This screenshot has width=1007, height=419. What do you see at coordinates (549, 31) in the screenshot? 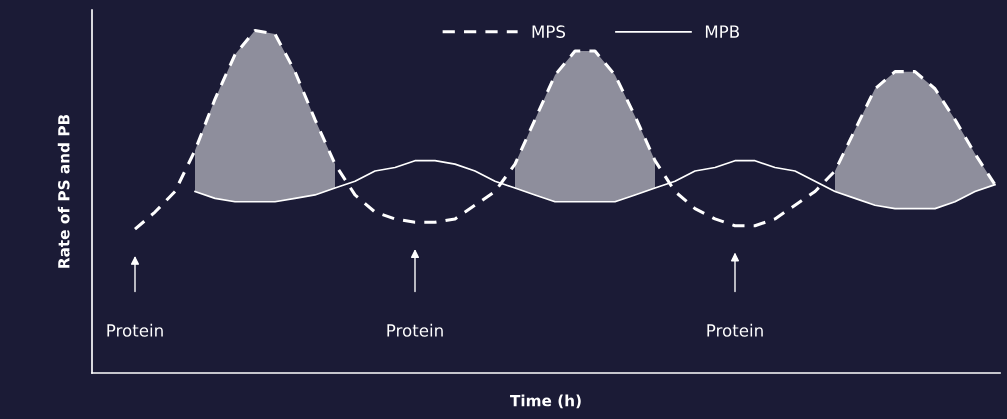
I see `legend-label: MPS` at bounding box center [549, 31].